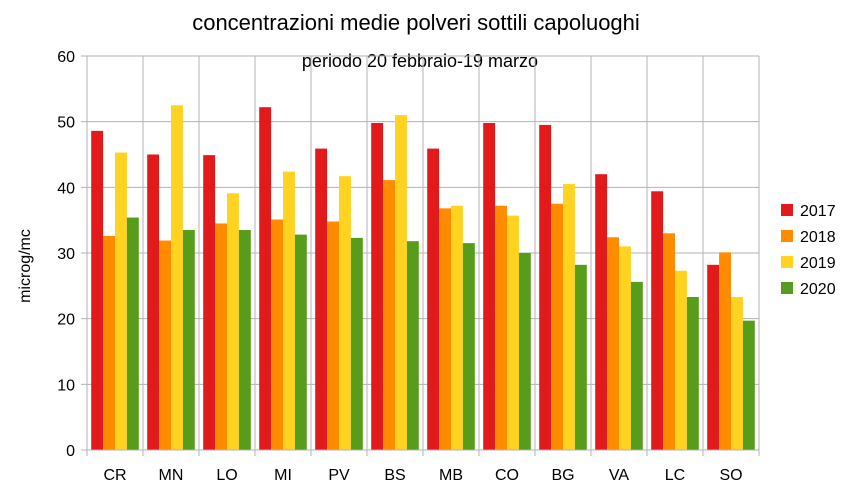 The image size is (864, 492). Describe the element at coordinates (524, 351) in the screenshot. I see `bar-co-2020` at that location.